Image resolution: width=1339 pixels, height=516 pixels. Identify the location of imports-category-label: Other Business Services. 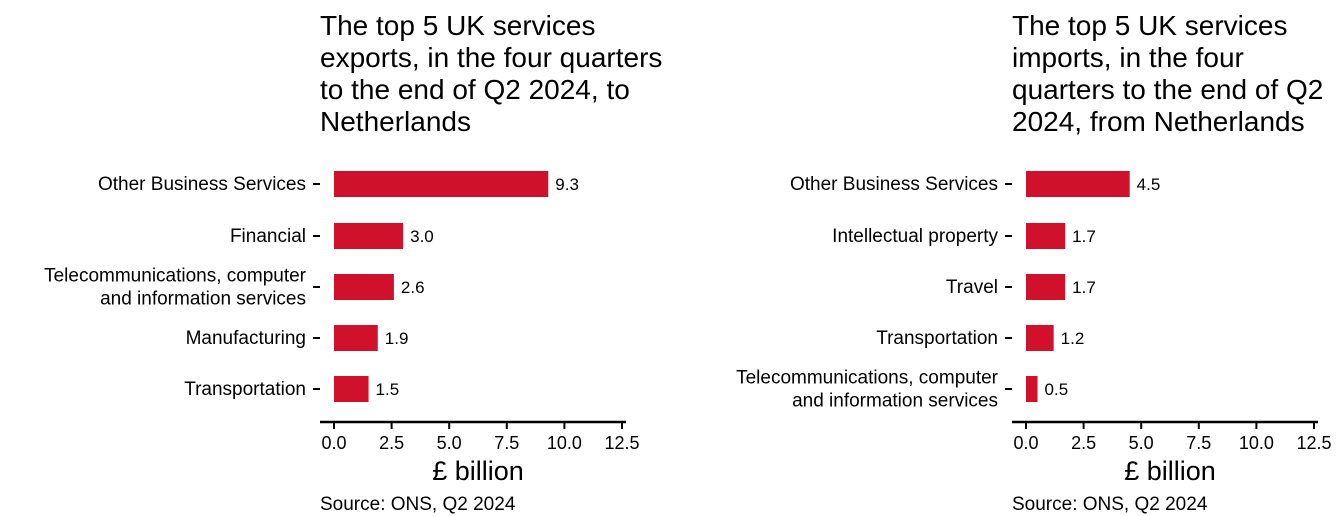
(894, 184).